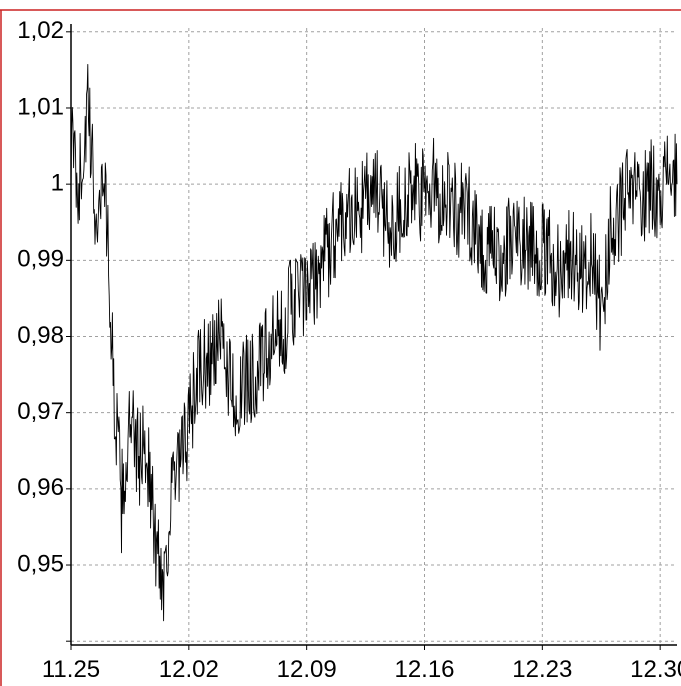 This screenshot has width=681, height=686. What do you see at coordinates (307, 669) in the screenshot?
I see `x-tick-label: 12.09` at bounding box center [307, 669].